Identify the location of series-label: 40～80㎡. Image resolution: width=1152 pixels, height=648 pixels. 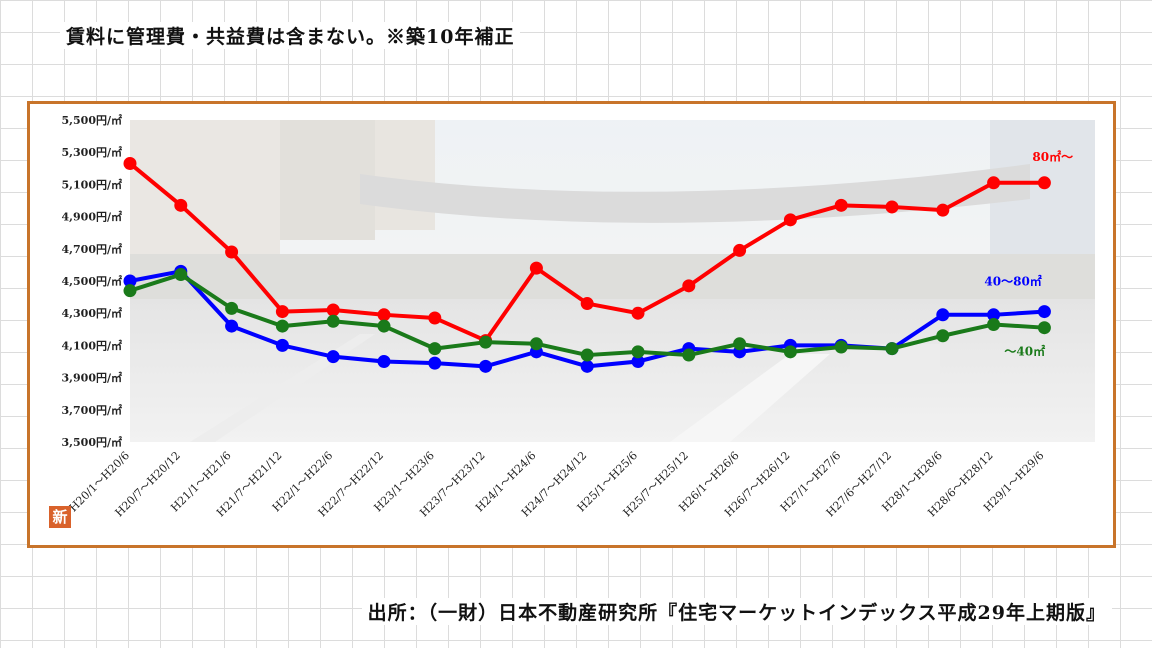
(1012, 281).